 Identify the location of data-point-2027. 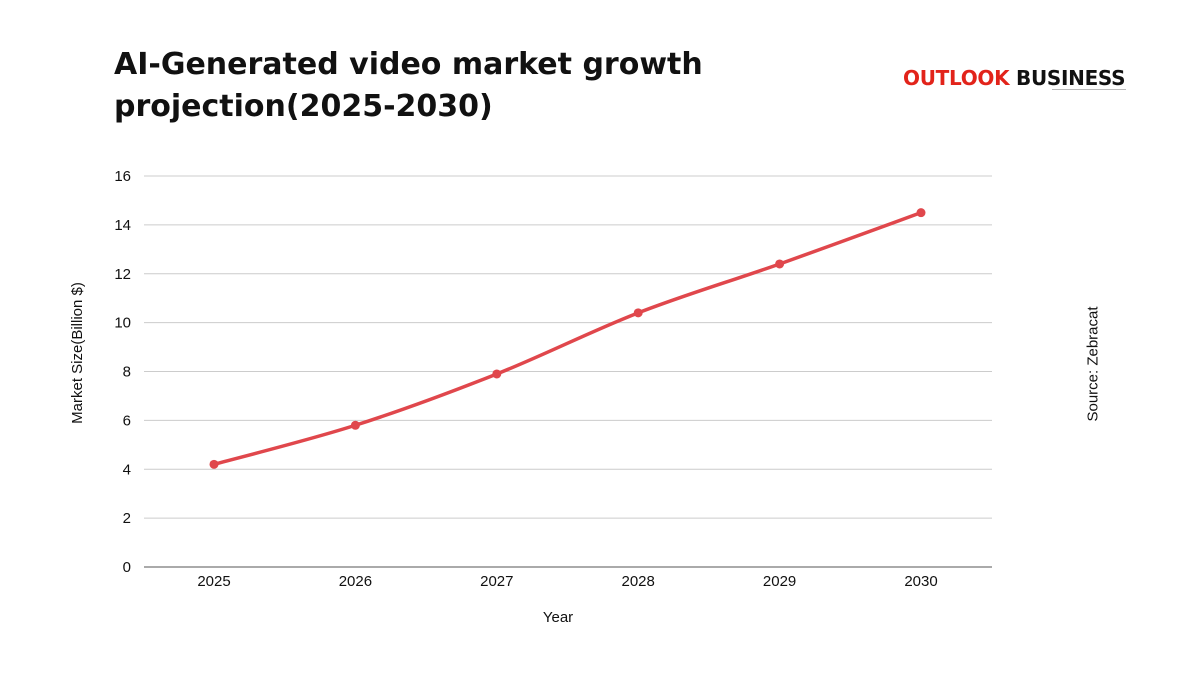
(497, 374).